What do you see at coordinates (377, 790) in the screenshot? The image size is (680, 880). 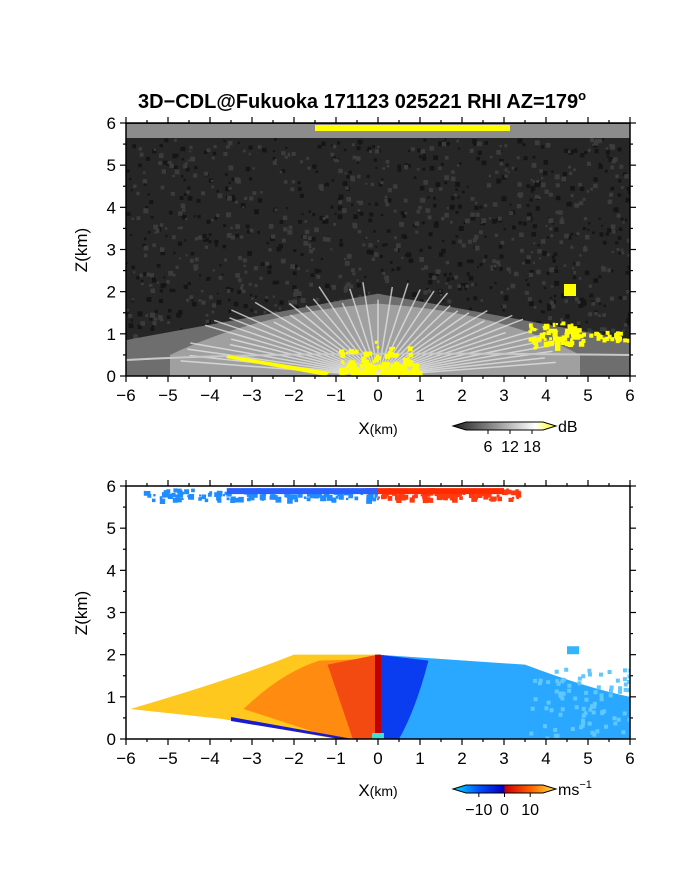 I see `velocity-x-axis-label: X(km)` at bounding box center [377, 790].